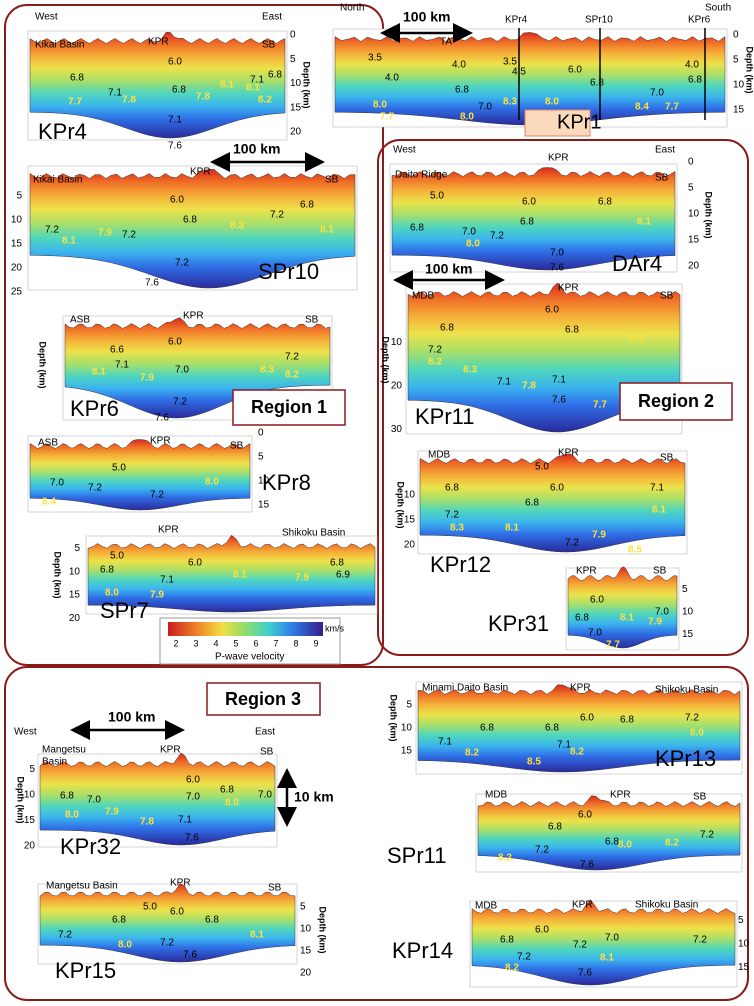 Image resolution: width=754 pixels, height=1006 pixels. What do you see at coordinates (124, 610) in the screenshot?
I see `panel-name: SPr7` at bounding box center [124, 610].